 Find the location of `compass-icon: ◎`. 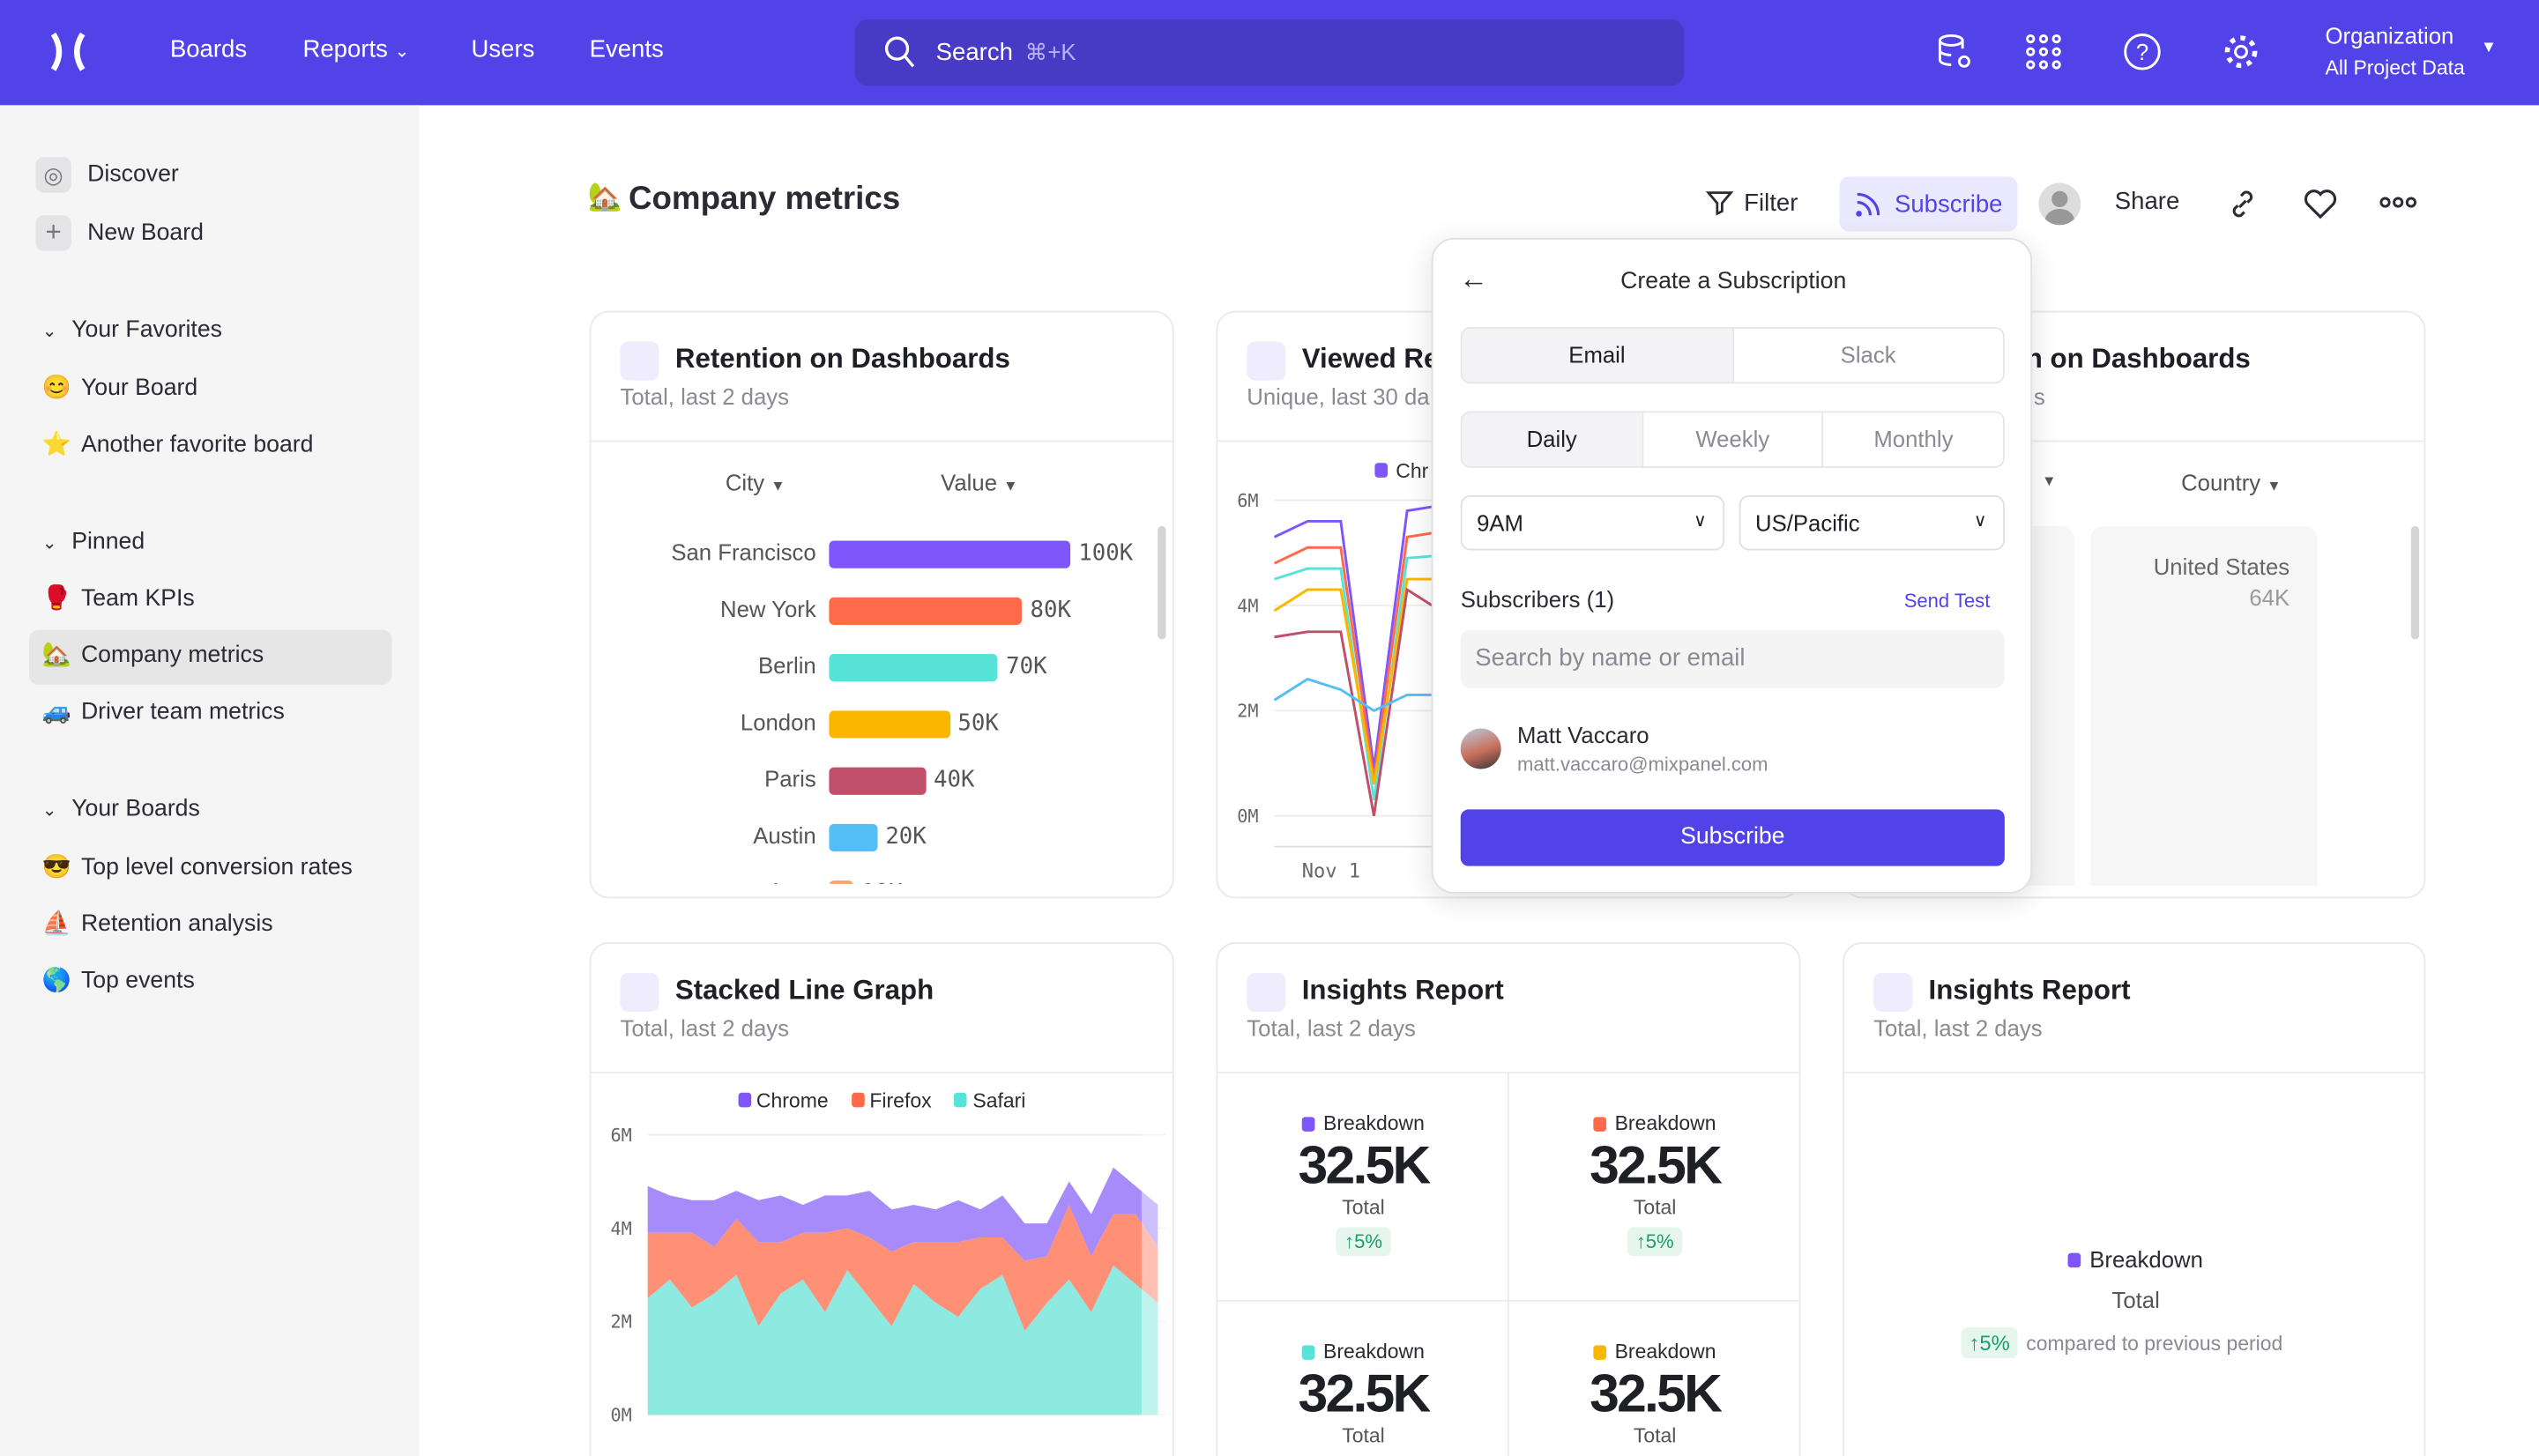

compass-icon: ◎ is located at coordinates (53, 175).